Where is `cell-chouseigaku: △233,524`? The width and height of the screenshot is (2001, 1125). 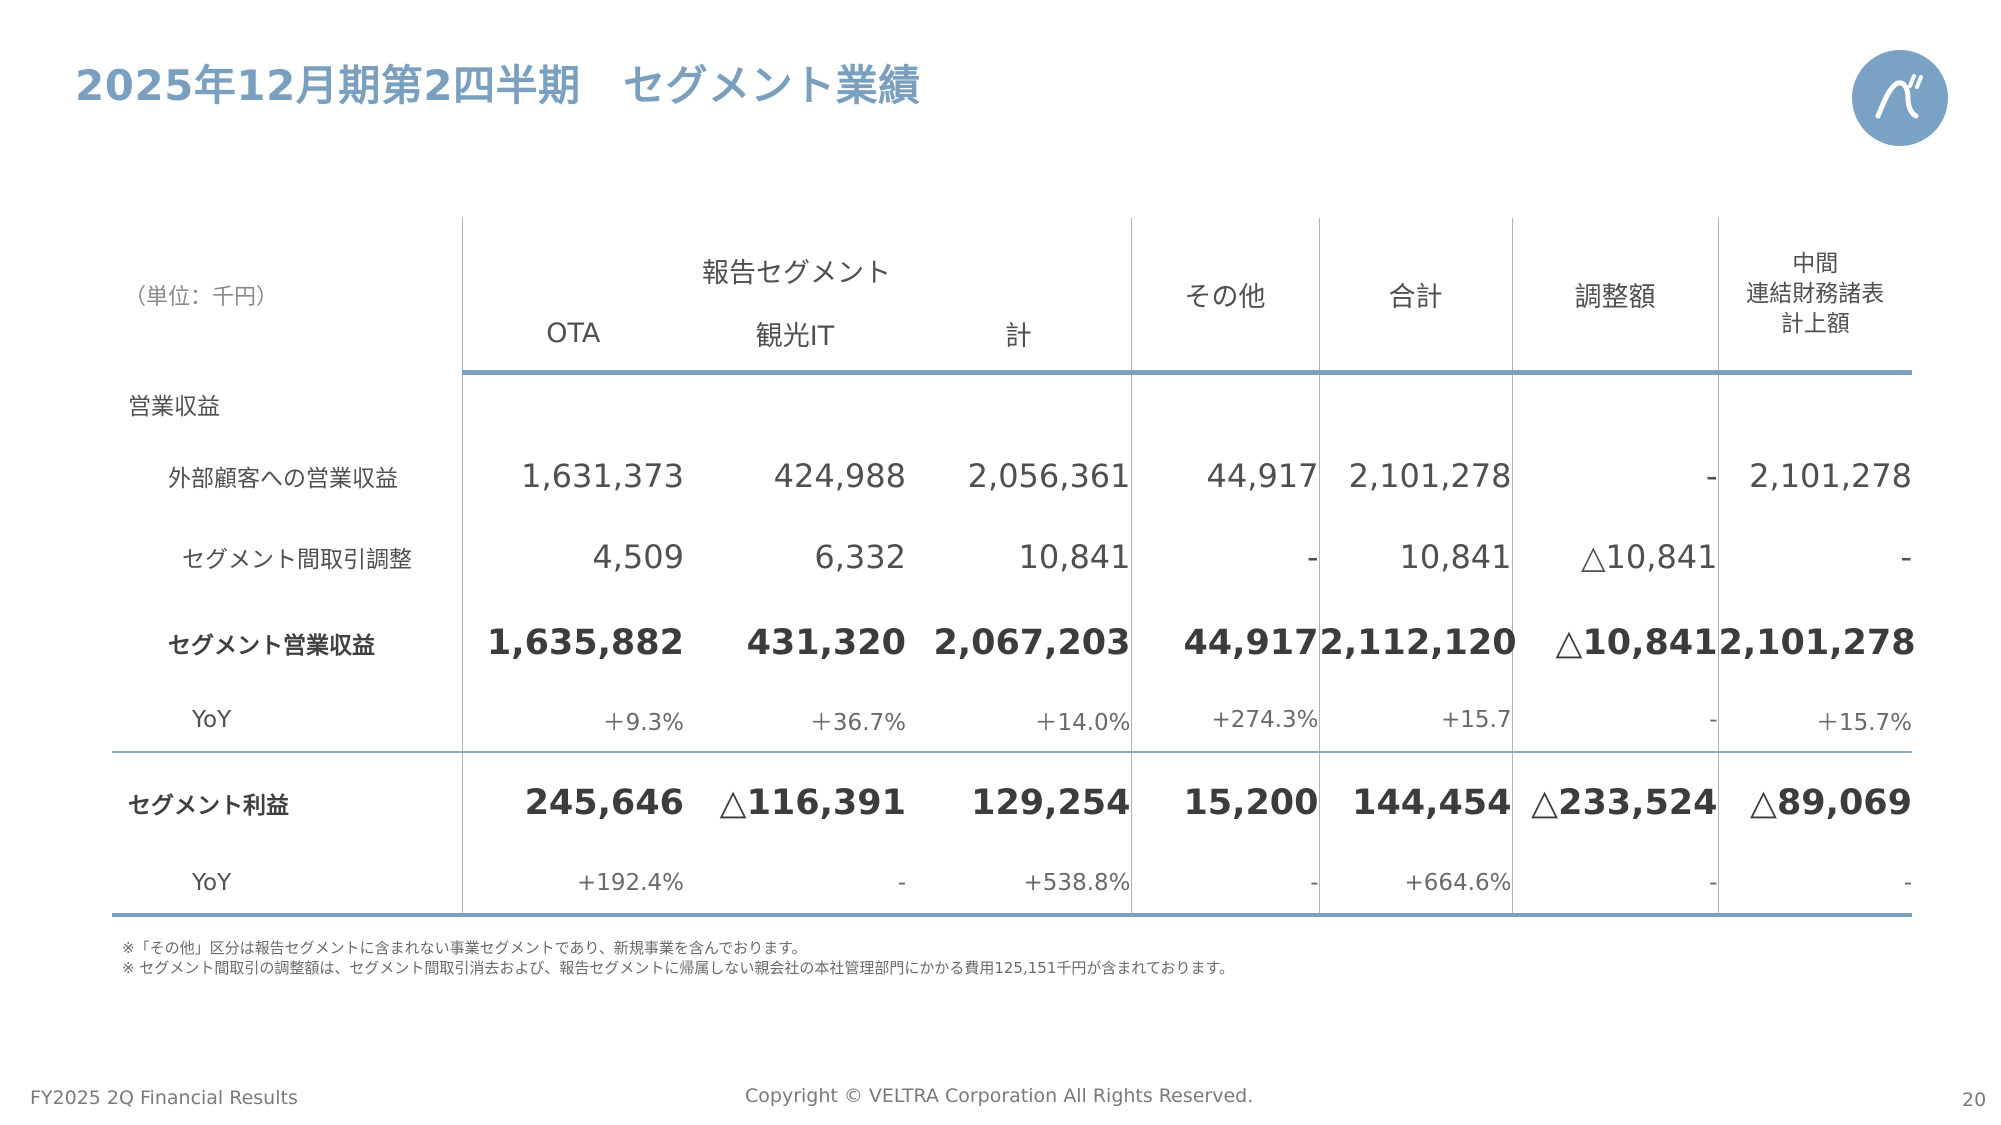
cell-chouseigaku: △233,524 is located at coordinates (1615, 802).